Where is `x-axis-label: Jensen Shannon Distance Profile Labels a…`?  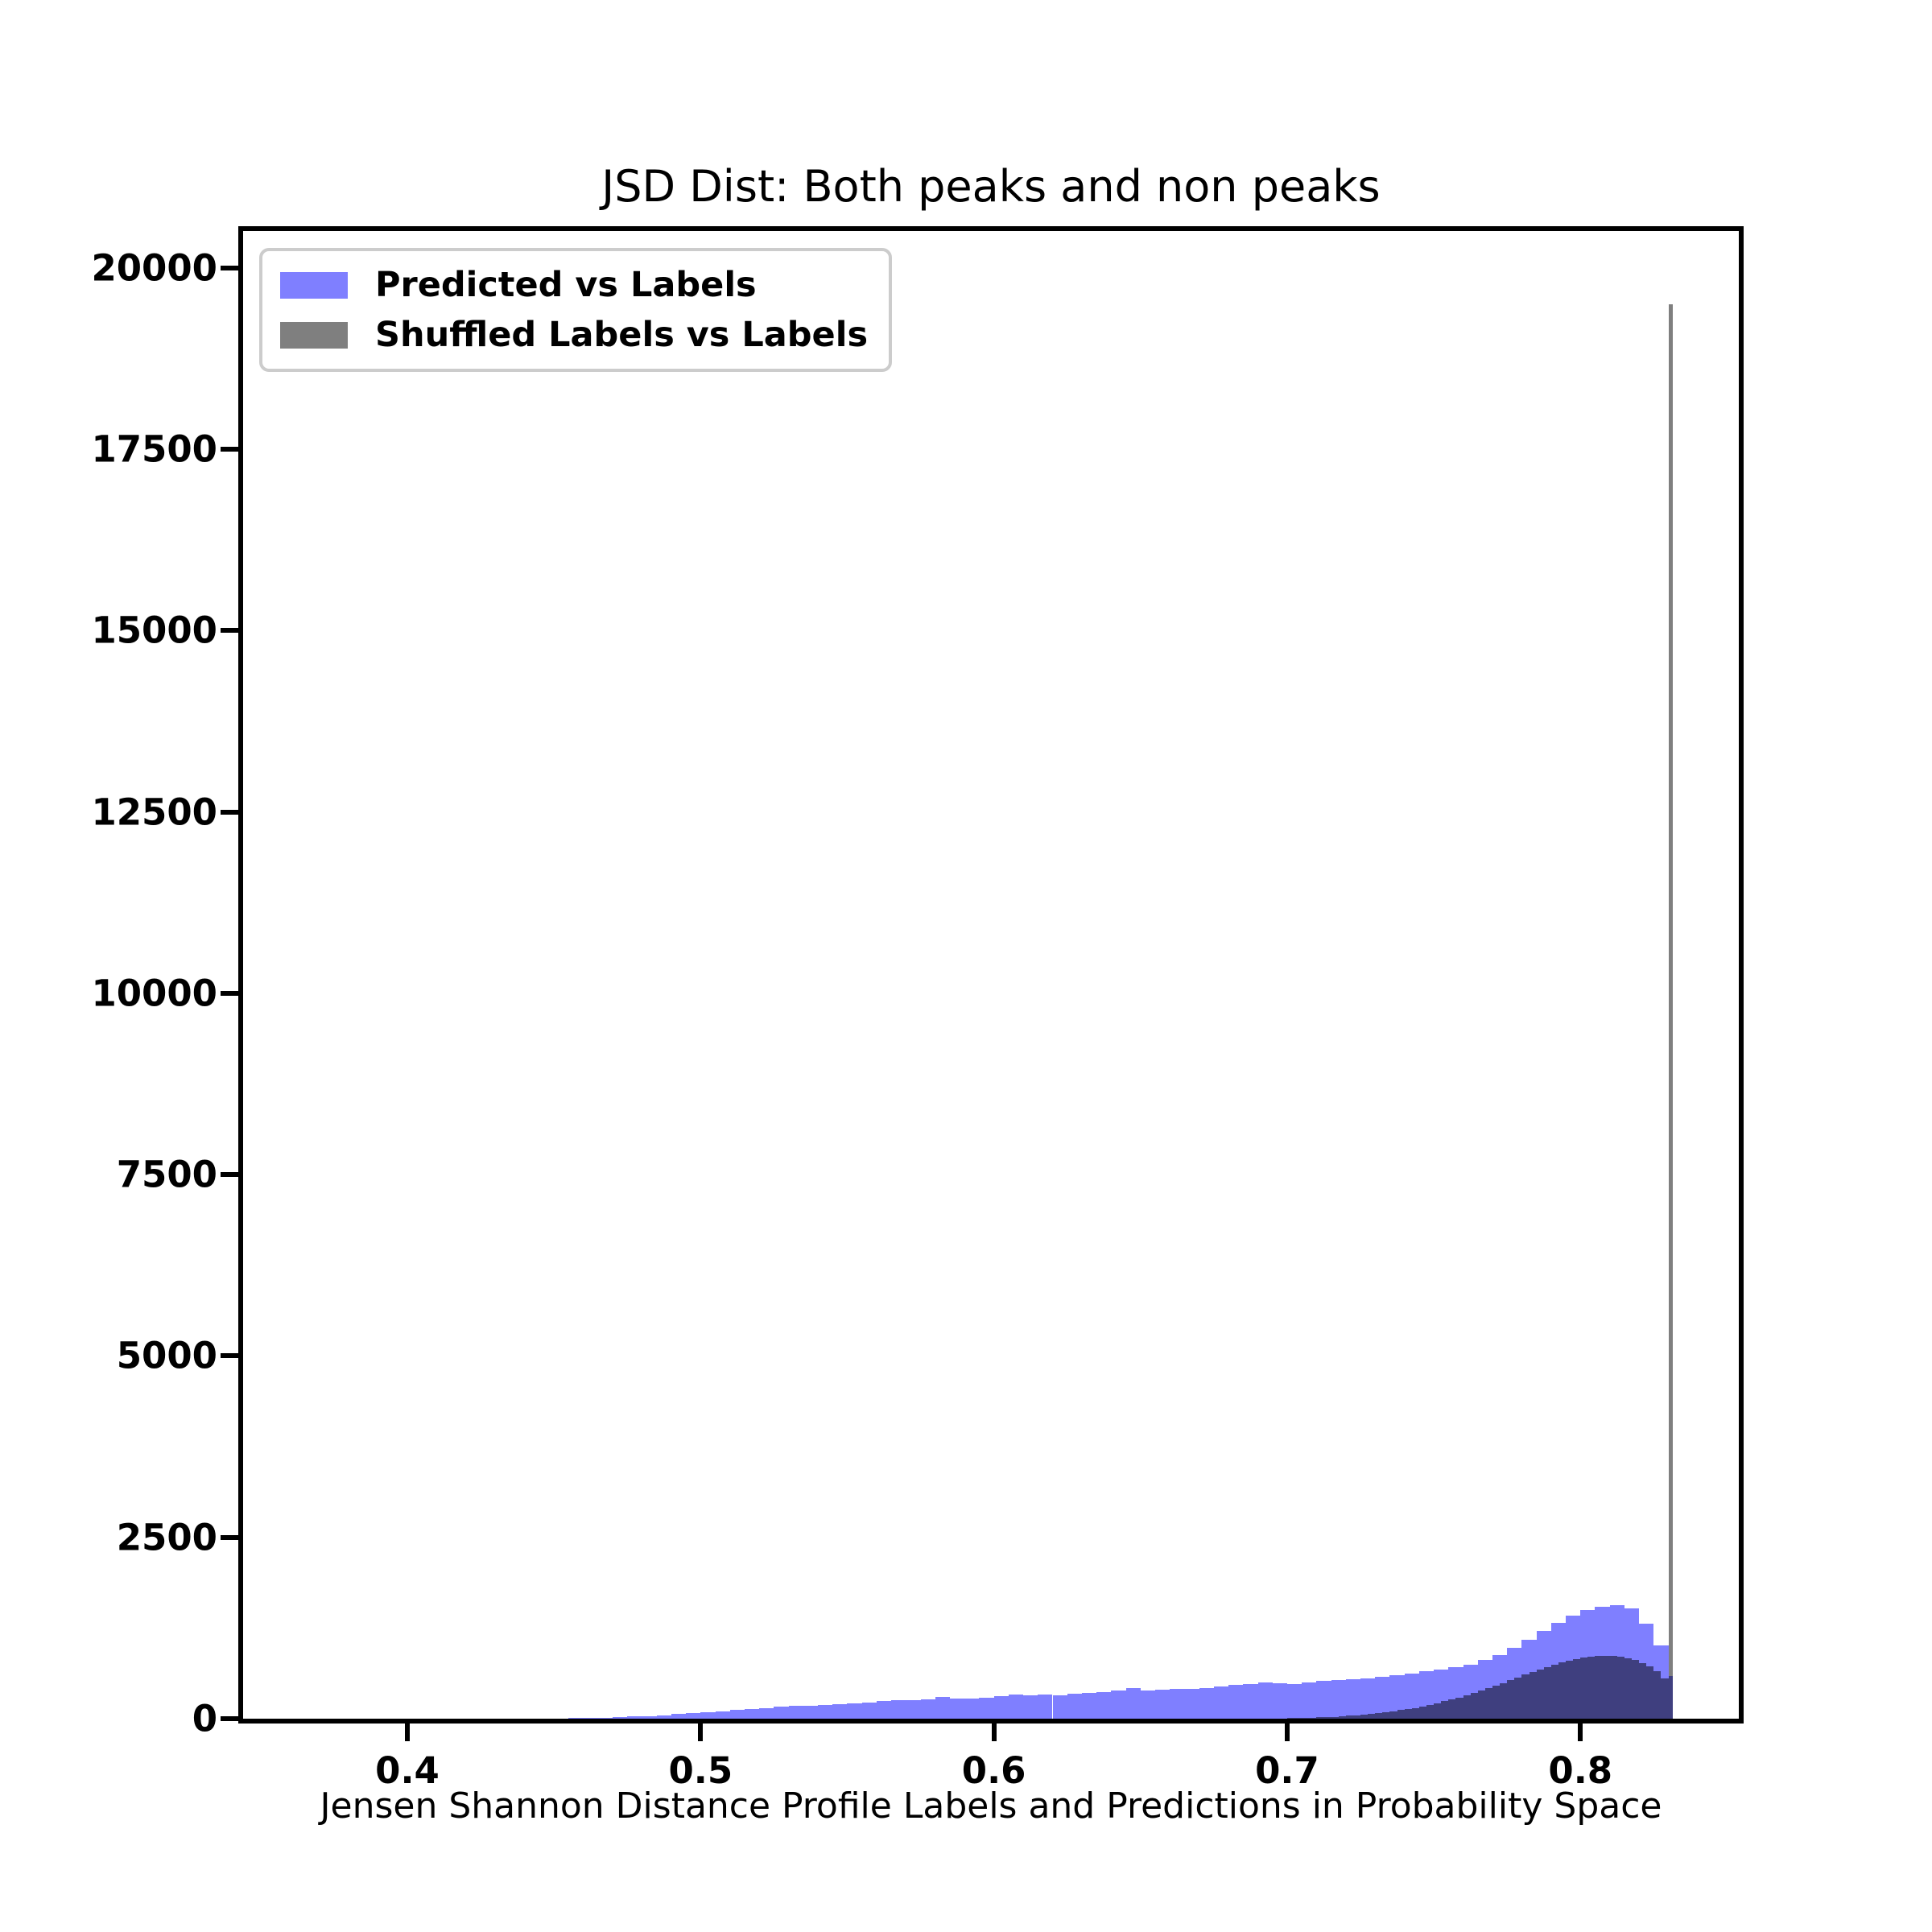 x-axis-label: Jensen Shannon Distance Profile Labels a… is located at coordinates (991, 1806).